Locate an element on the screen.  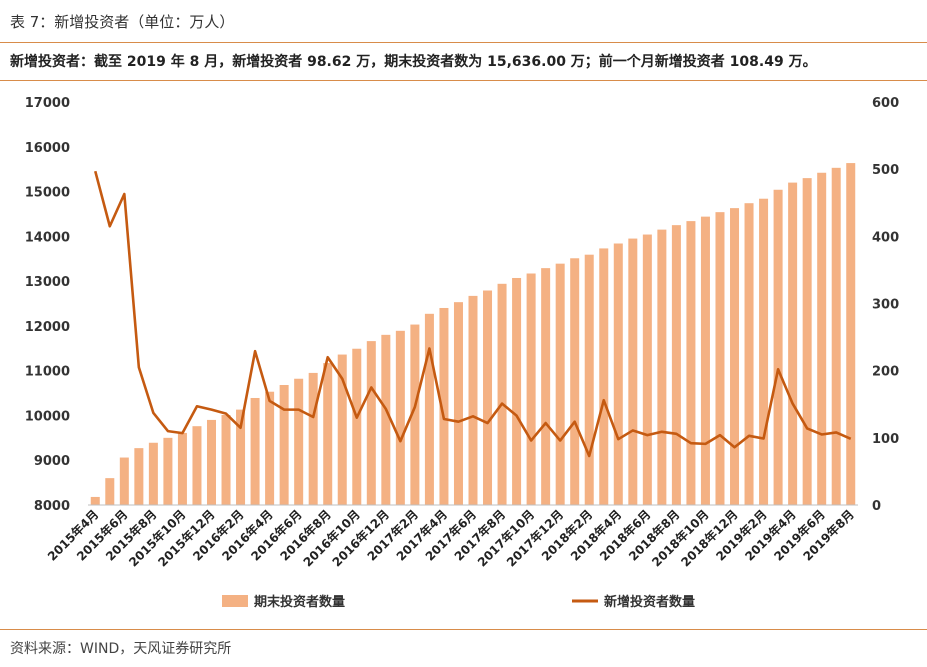
y-right-tick-label: 100 is located at coordinates (885, 439).